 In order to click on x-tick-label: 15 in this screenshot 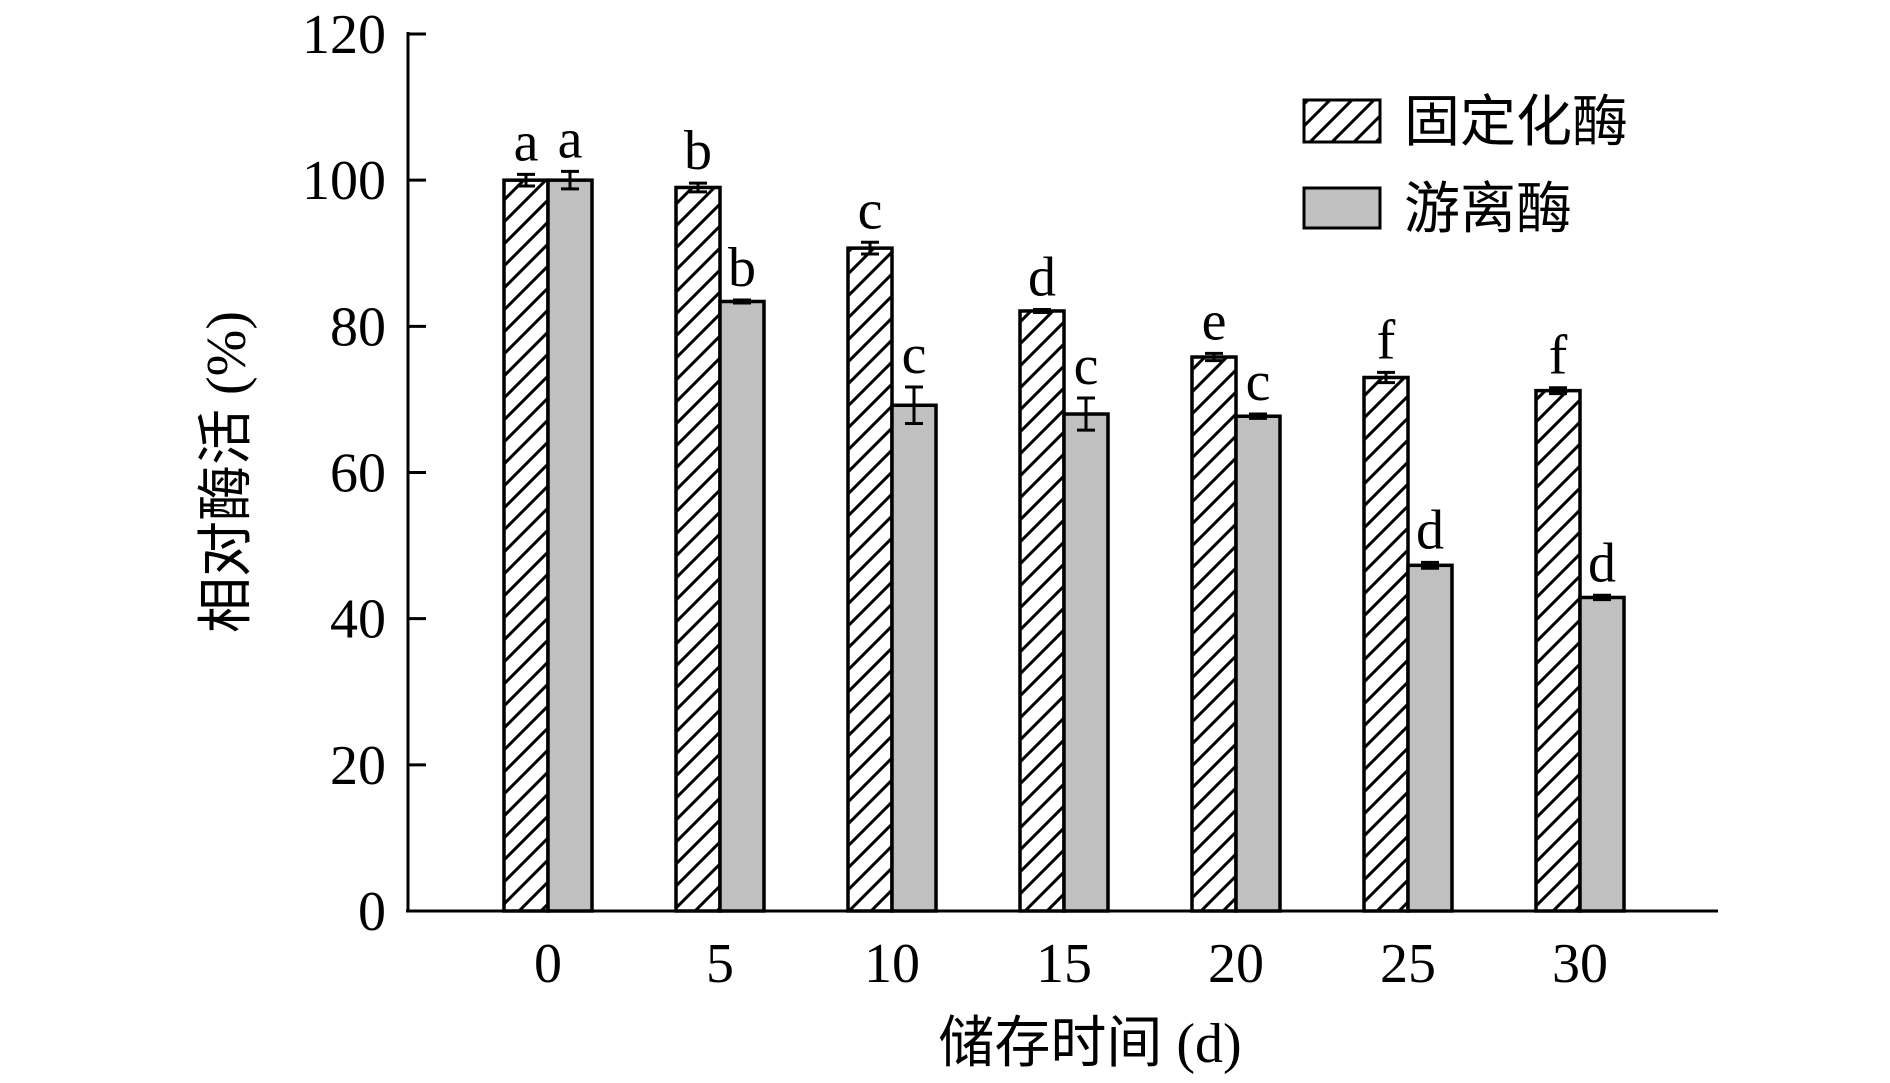, I will do `click(1064, 964)`.